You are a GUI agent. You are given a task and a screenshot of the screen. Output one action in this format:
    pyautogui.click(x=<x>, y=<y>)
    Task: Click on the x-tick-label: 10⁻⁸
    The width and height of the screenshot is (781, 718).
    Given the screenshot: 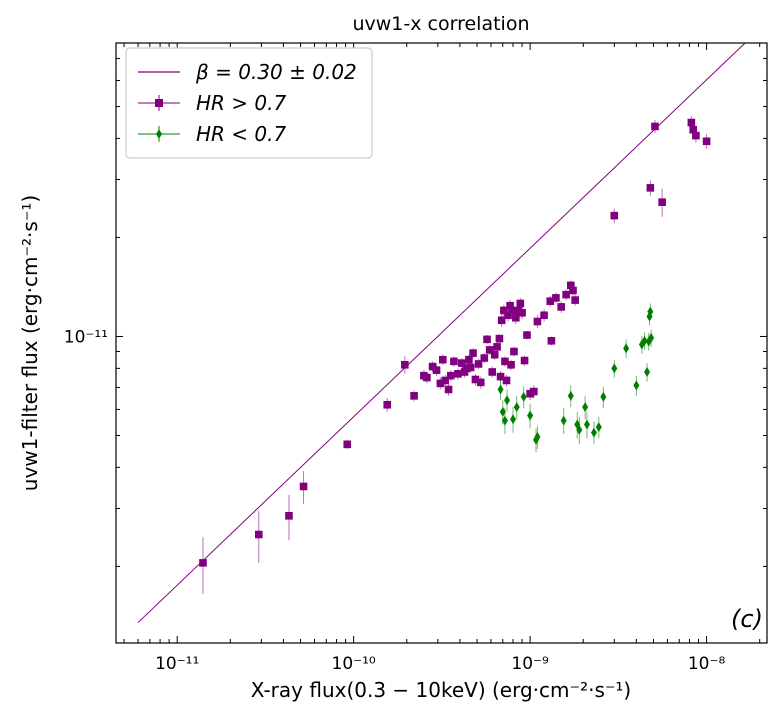 What is the action you would take?
    pyautogui.click(x=707, y=664)
    